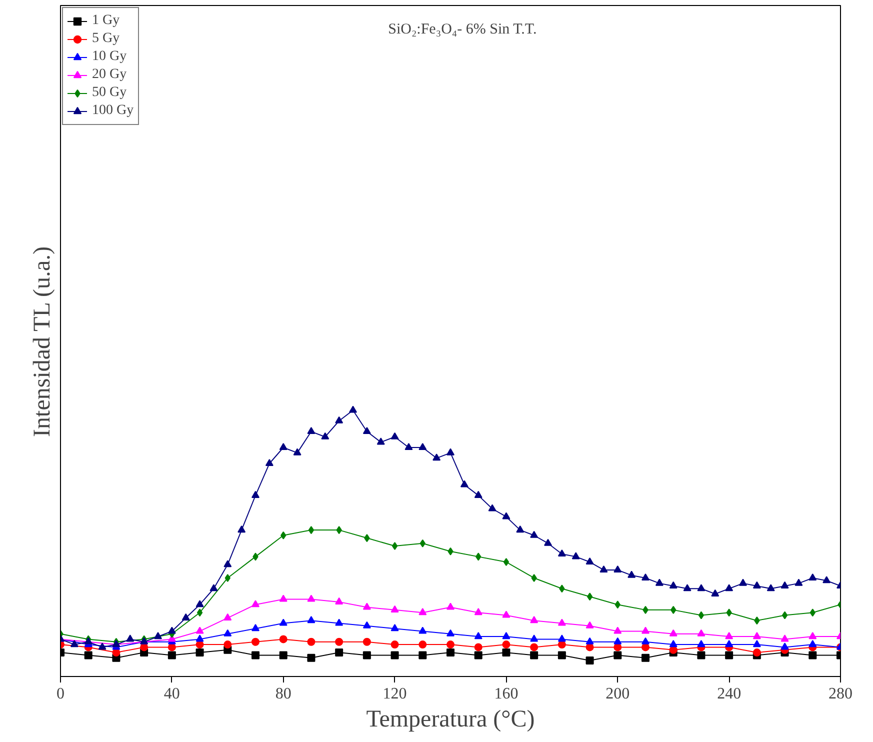 This screenshot has height=742, width=873. What do you see at coordinates (109, 75) in the screenshot?
I see `legend-label: 20 Gy` at bounding box center [109, 75].